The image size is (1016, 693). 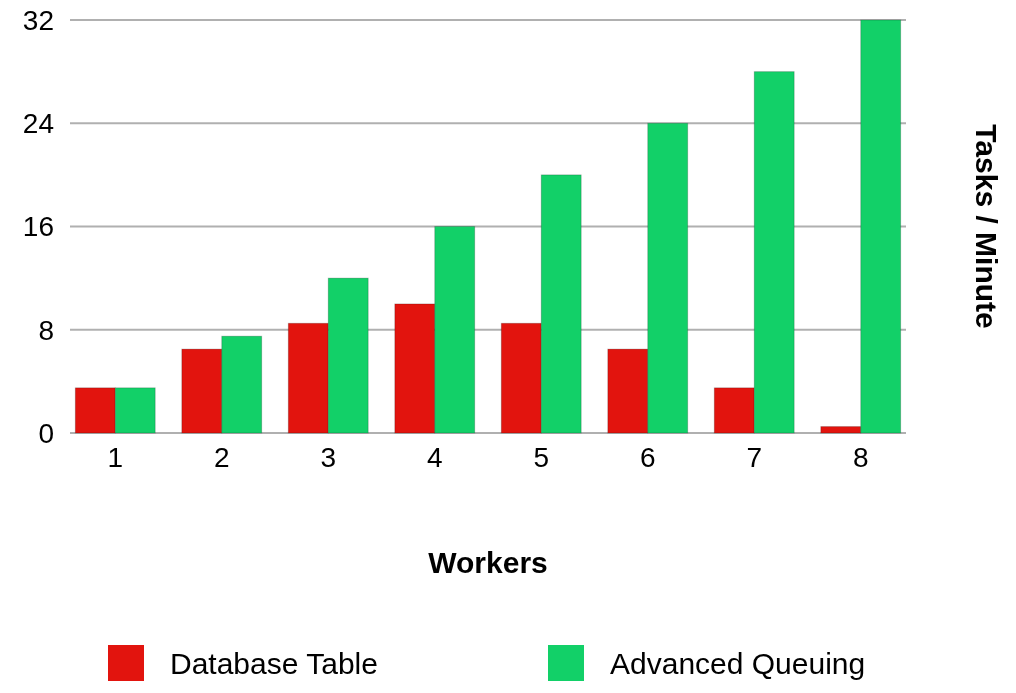 What do you see at coordinates (274, 663) in the screenshot?
I see `legend-label: Database Table` at bounding box center [274, 663].